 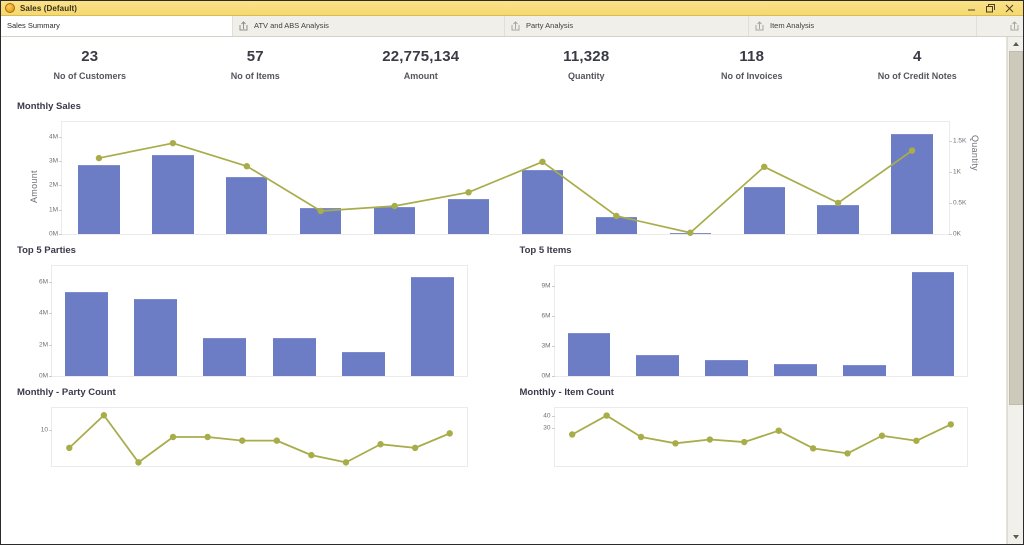 I want to click on scroll-down-arrow-icon, so click(x=1016, y=537).